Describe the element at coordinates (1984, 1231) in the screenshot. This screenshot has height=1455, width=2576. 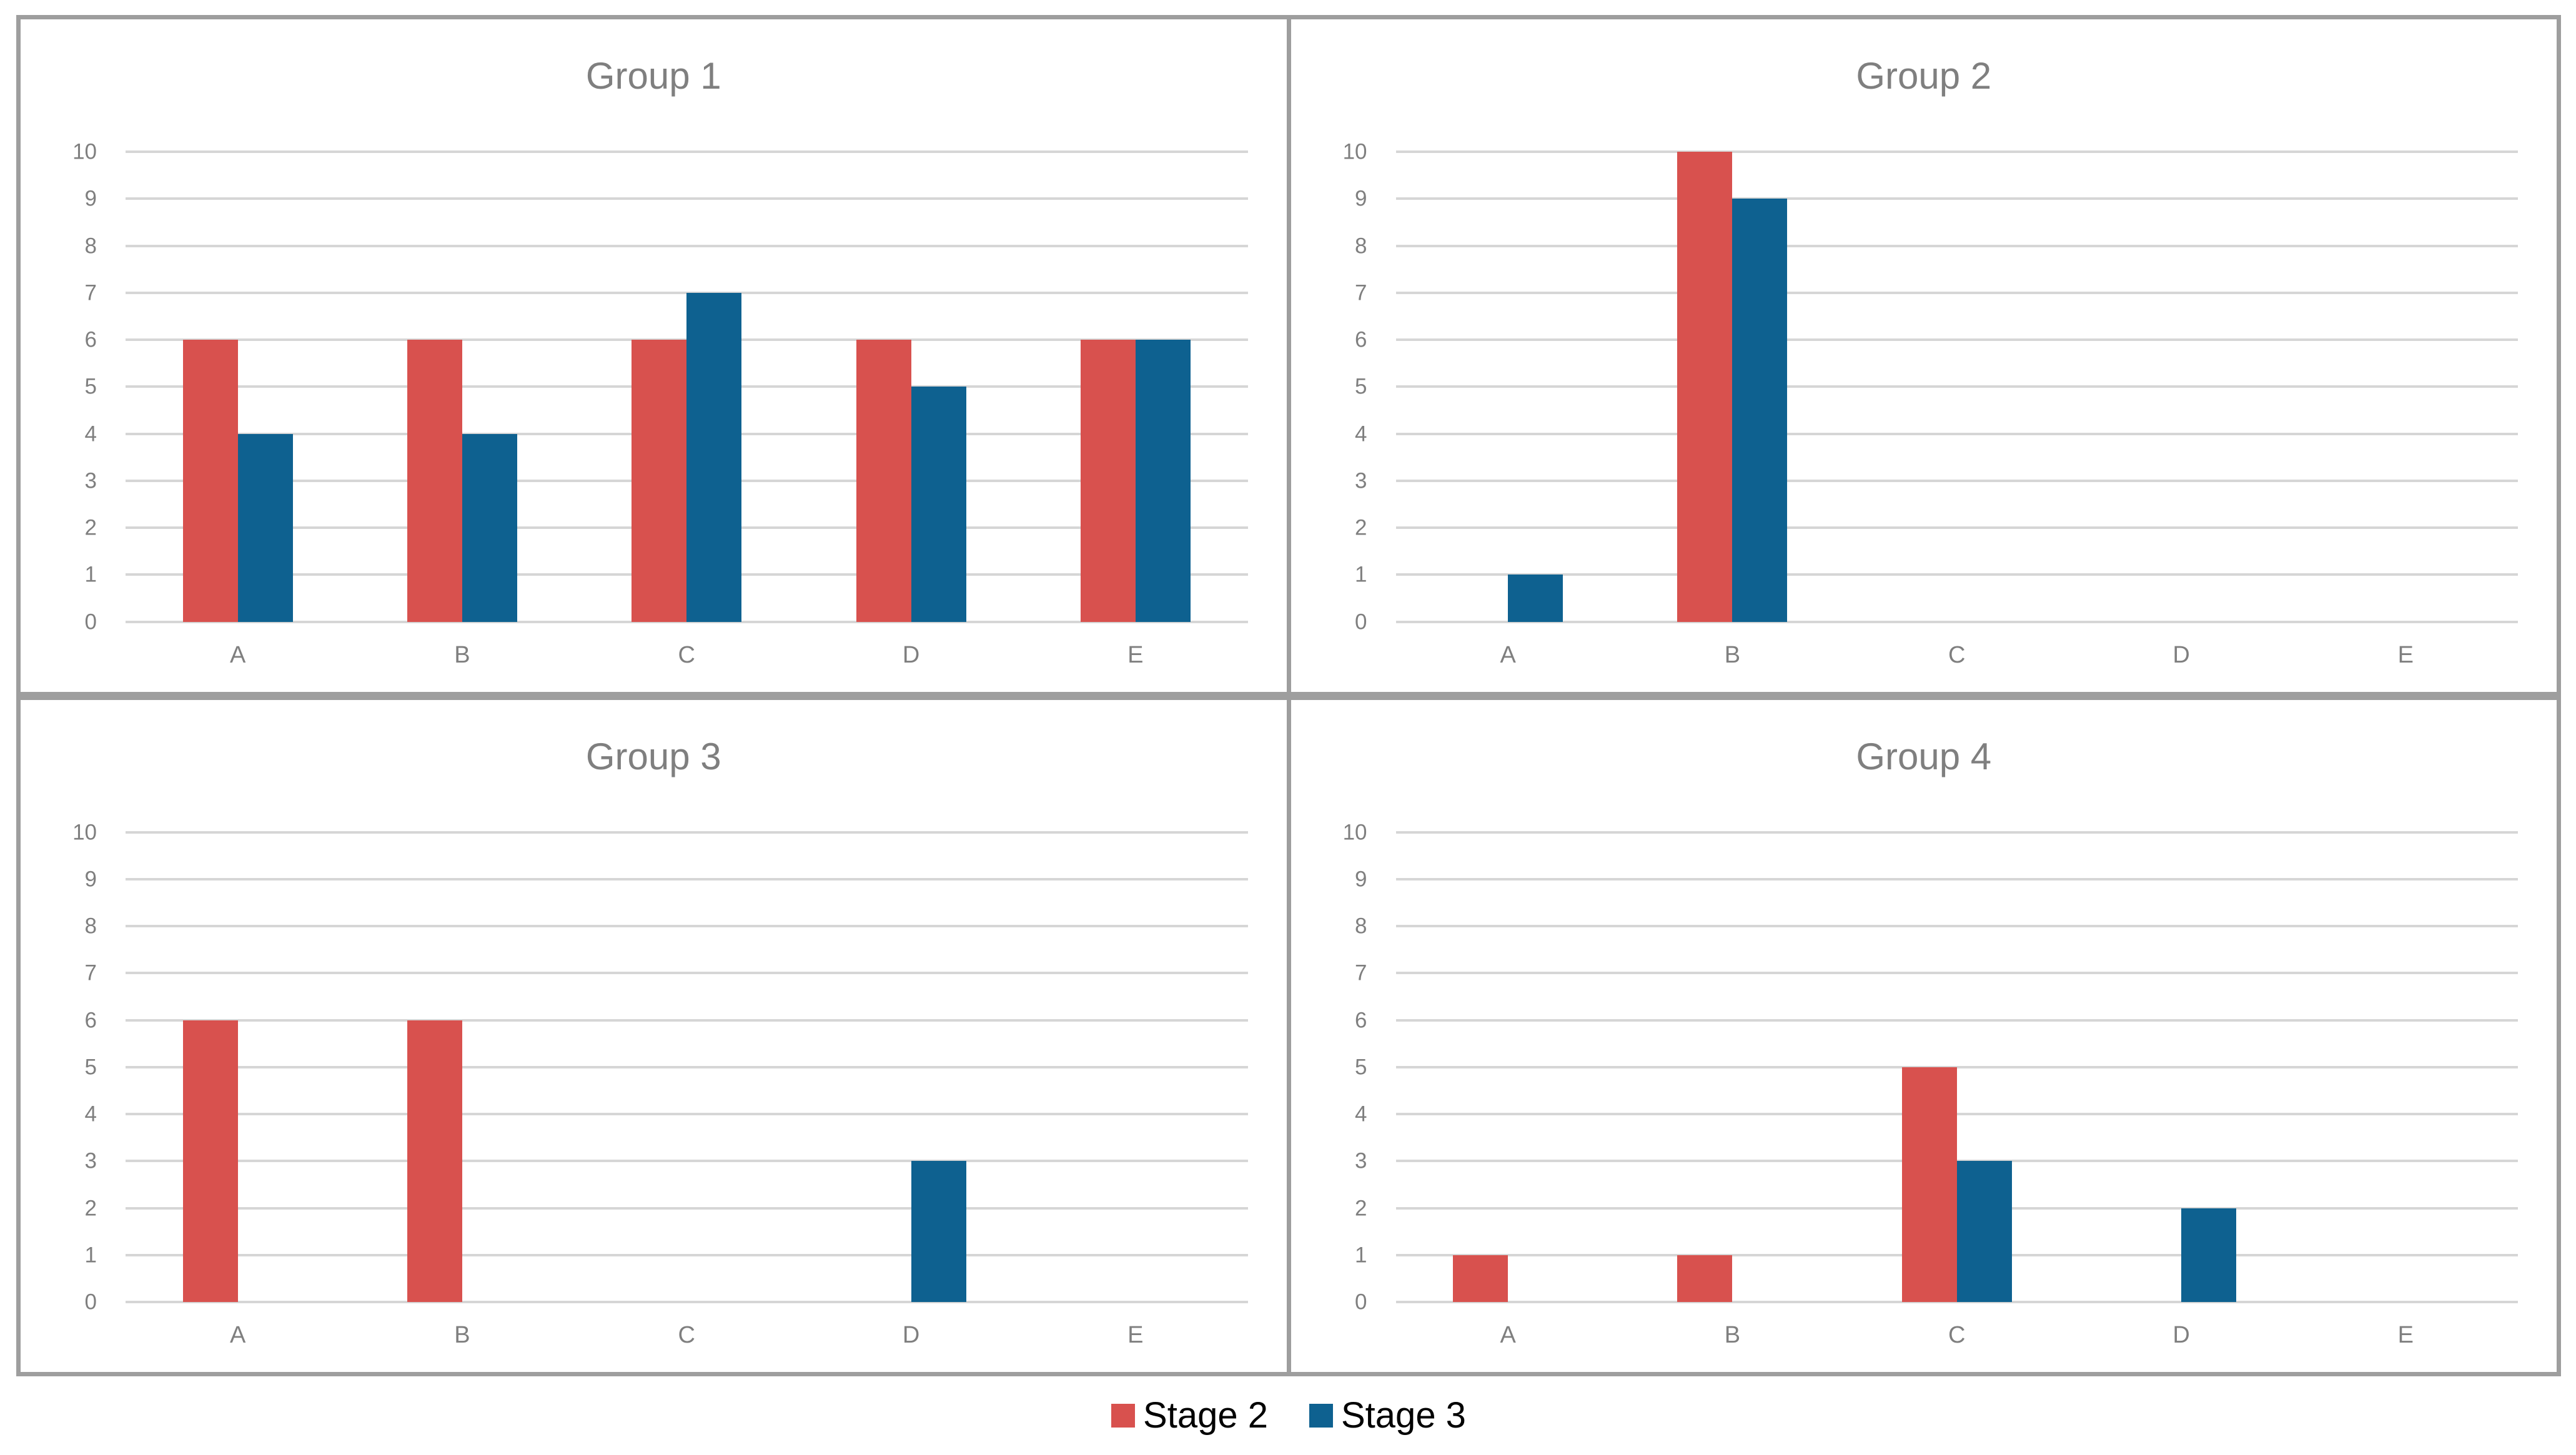
I see `bar-stage-3-c` at that location.